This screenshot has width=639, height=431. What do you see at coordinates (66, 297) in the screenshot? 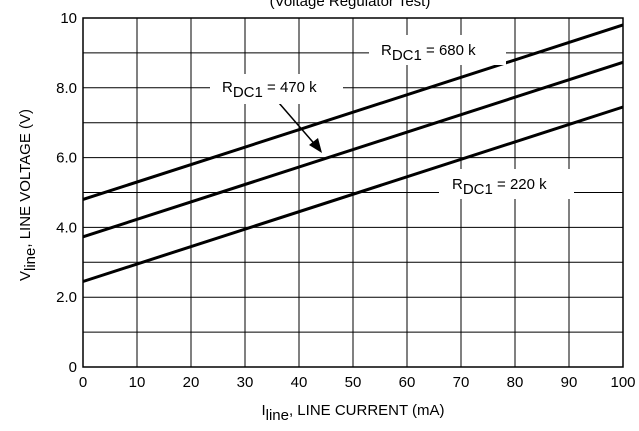
I see `y-tick-label: 2.0` at bounding box center [66, 297].